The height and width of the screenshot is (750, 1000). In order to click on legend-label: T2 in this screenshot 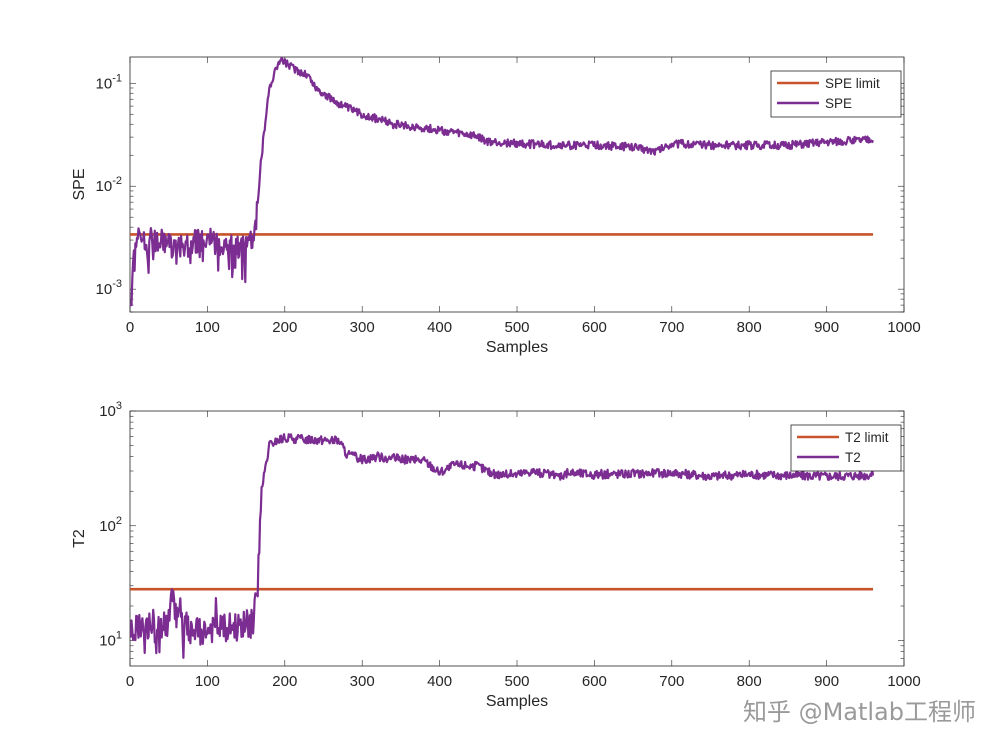, I will do `click(853, 457)`.